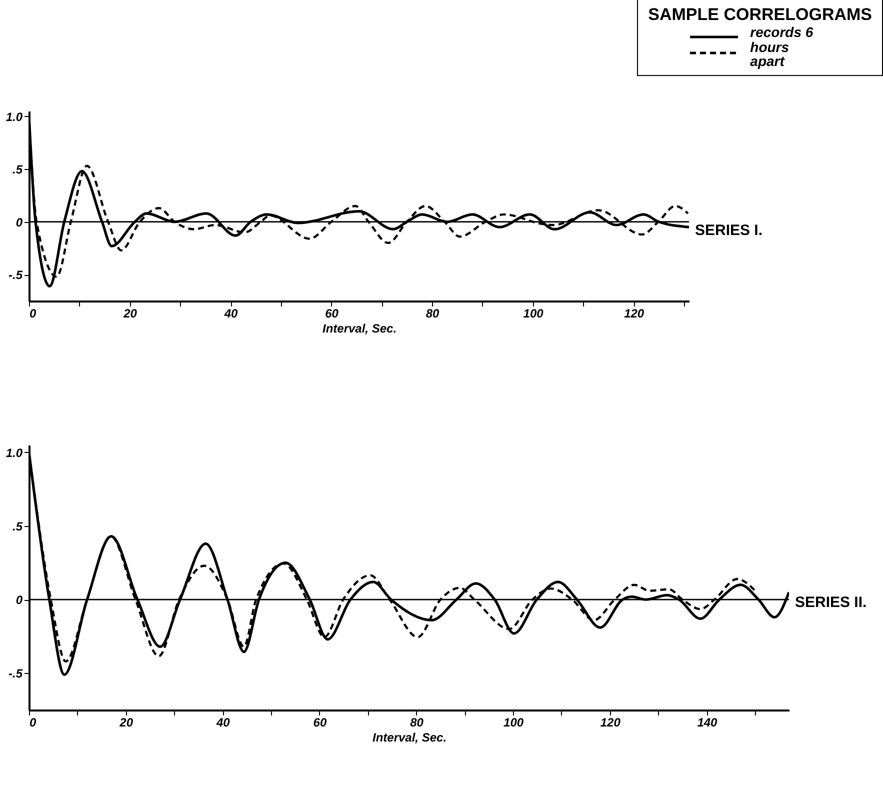  What do you see at coordinates (782, 47) in the screenshot?
I see `text: records 6 hours apart` at bounding box center [782, 47].